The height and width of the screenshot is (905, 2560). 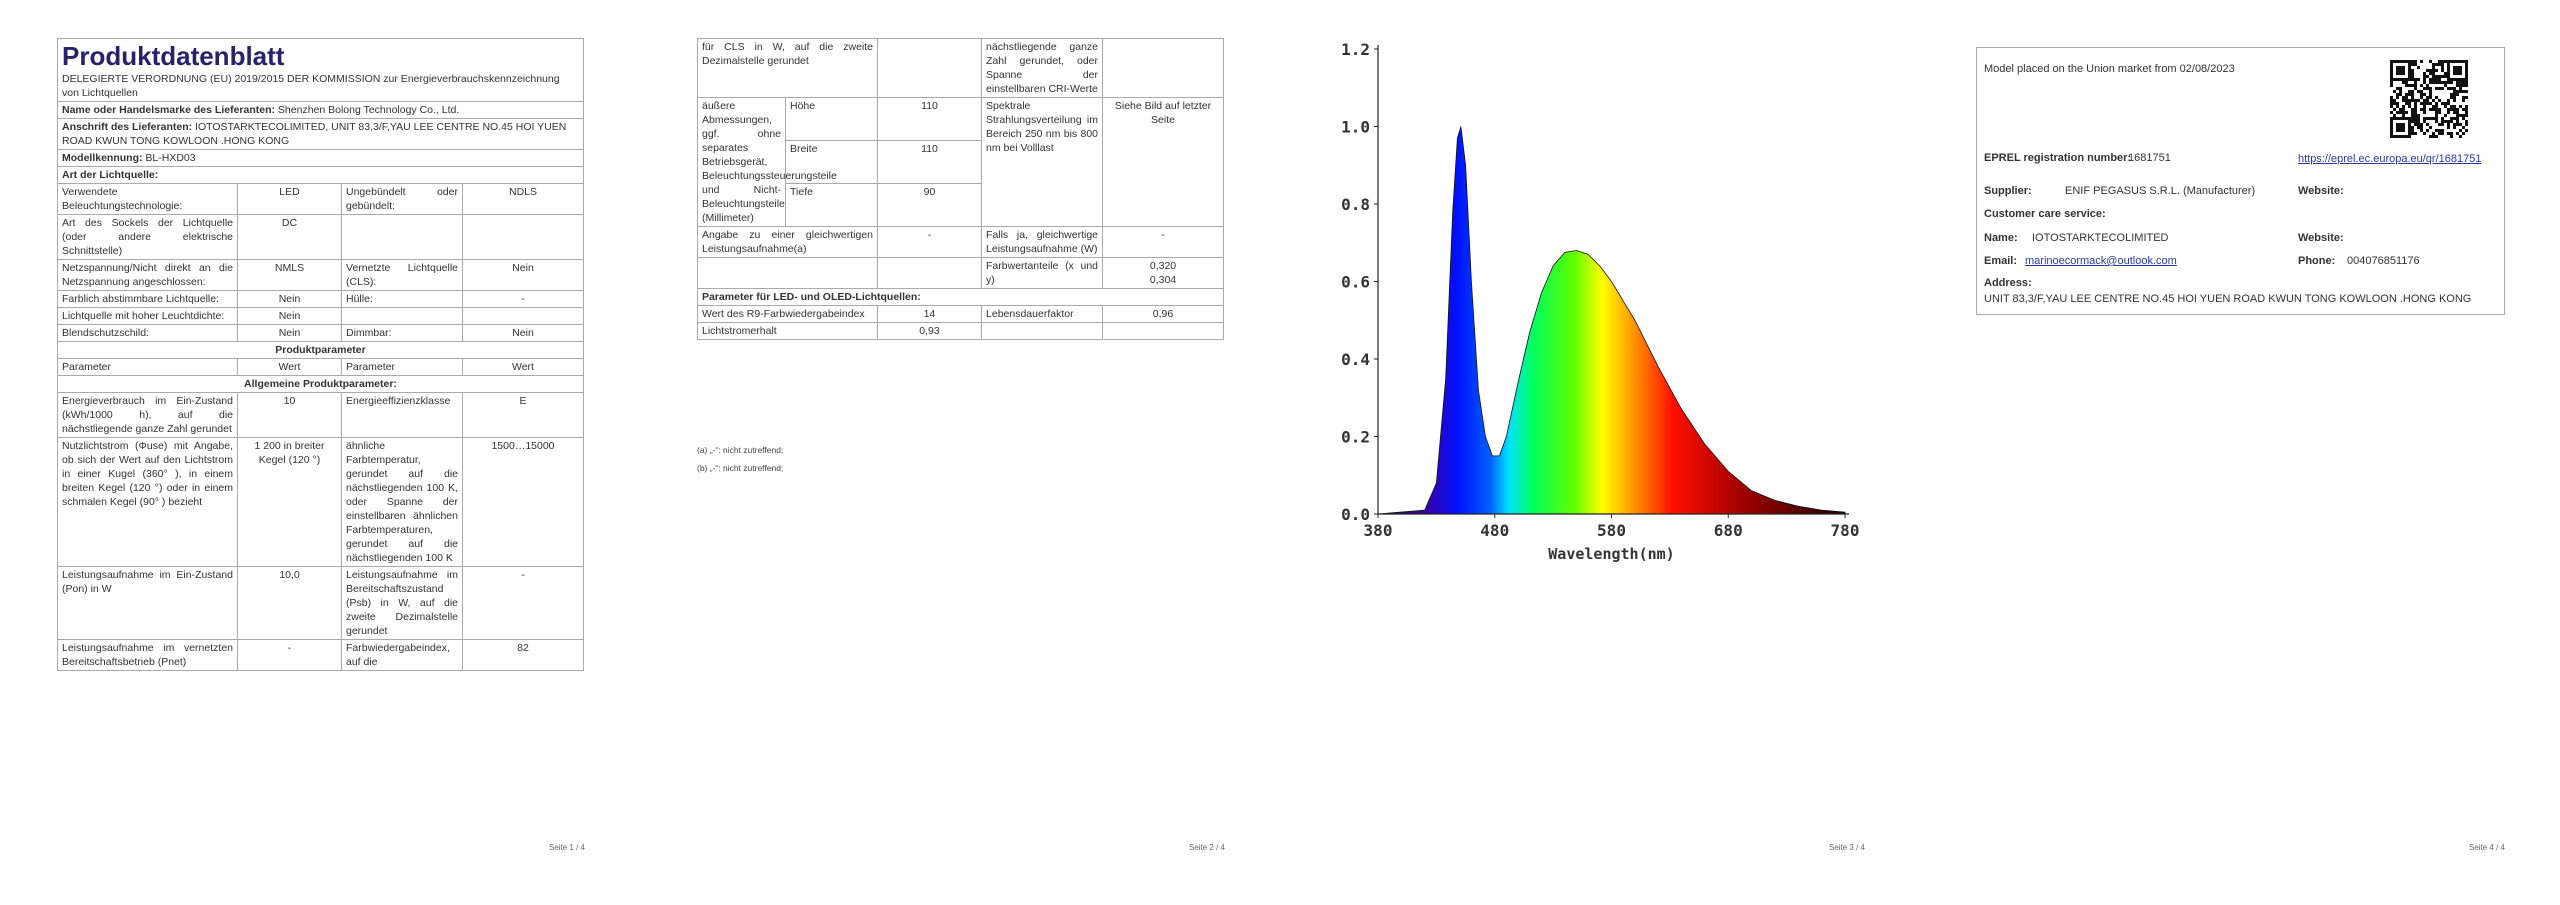 I want to click on eprel-link: https://eprel.ec.europa.eu/qr/1681751, so click(x=2390, y=159).